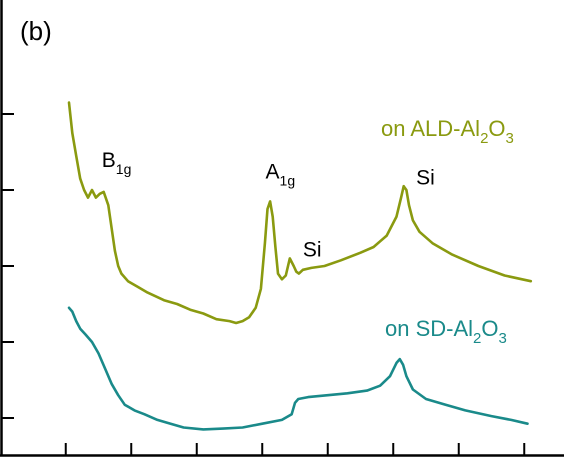 The image size is (564, 457). I want to click on peak-label-3: Si, so click(425, 177).